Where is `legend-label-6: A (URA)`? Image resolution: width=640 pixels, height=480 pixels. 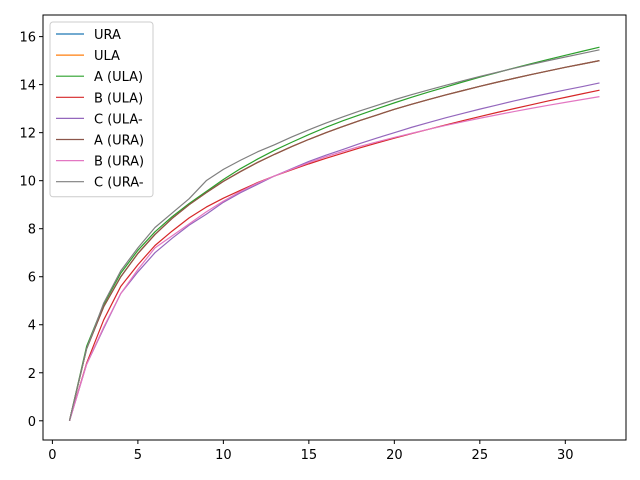
legend-label-6: A (URA) is located at coordinates (119, 141).